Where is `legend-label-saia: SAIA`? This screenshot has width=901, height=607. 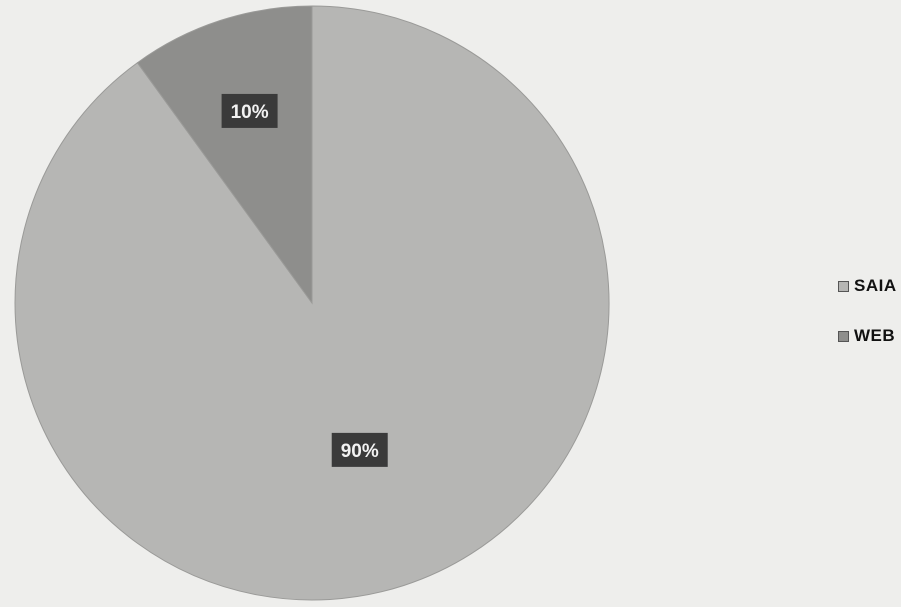
legend-label-saia: SAIA is located at coordinates (875, 285).